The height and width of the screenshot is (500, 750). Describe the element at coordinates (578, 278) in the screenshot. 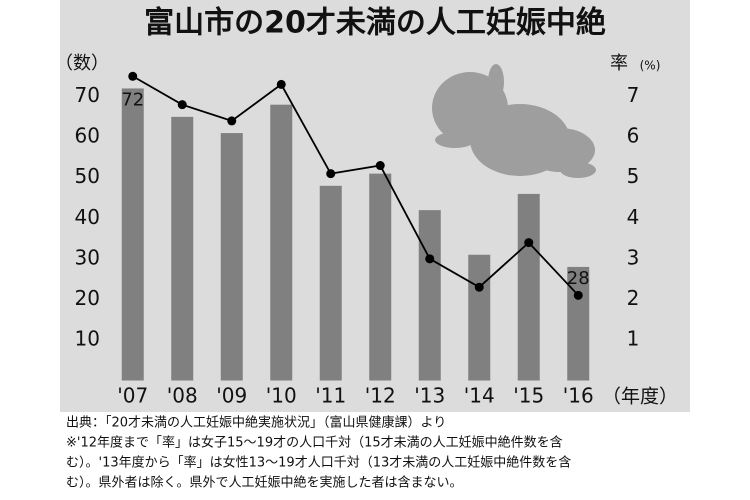

I see `data-label: 28` at that location.